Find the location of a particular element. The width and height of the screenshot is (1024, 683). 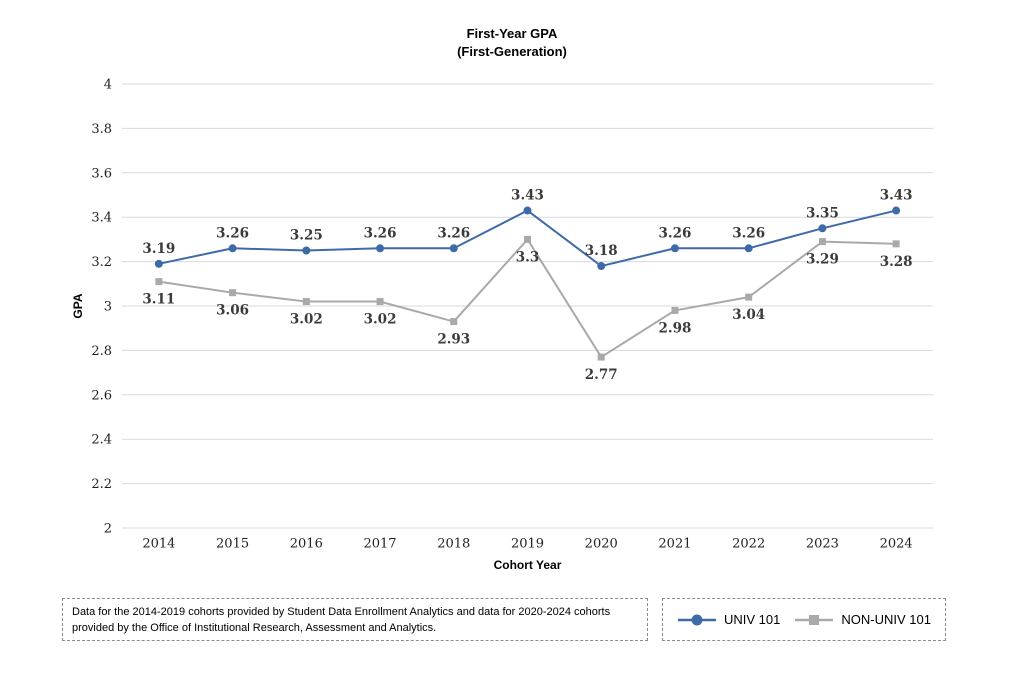

x-tick-label: 2015 is located at coordinates (232, 544).